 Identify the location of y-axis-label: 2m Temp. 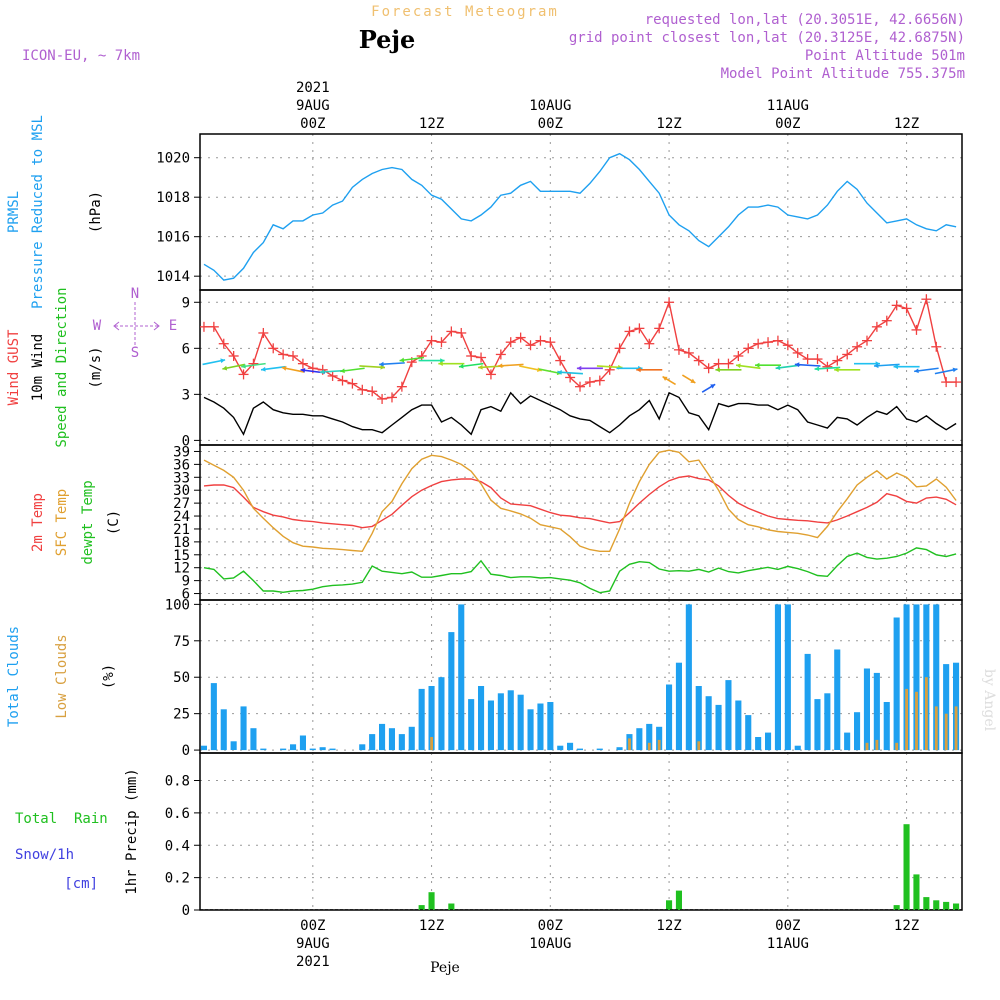
(38, 522).